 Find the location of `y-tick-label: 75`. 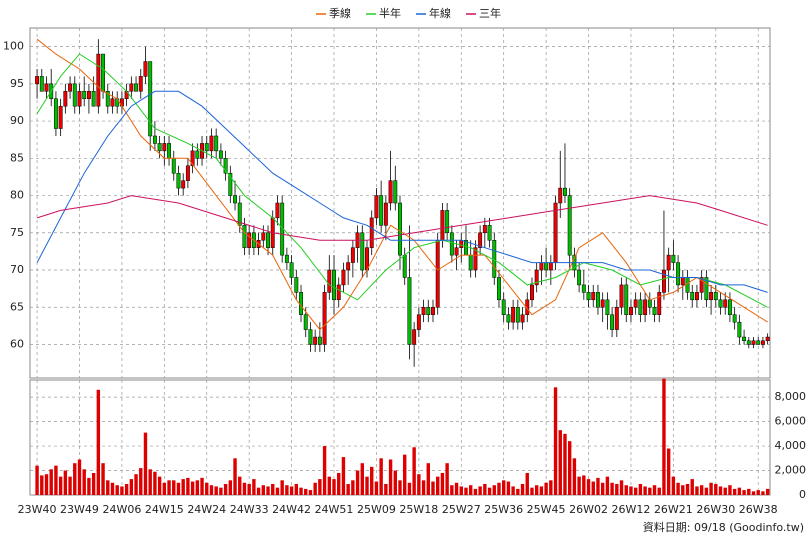

y-tick-label: 75 is located at coordinates (17, 232).